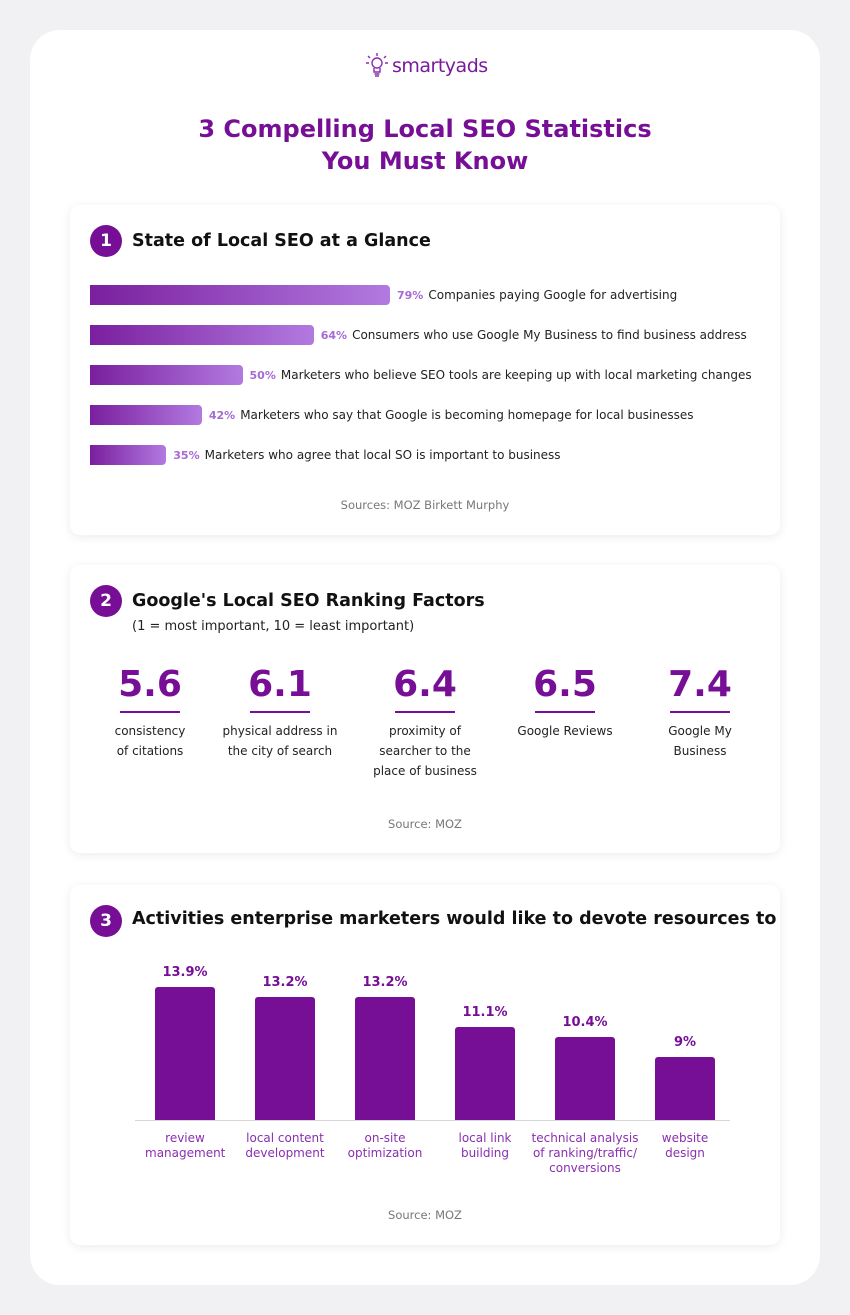  I want to click on bar-value-label: 50%, so click(262, 375).